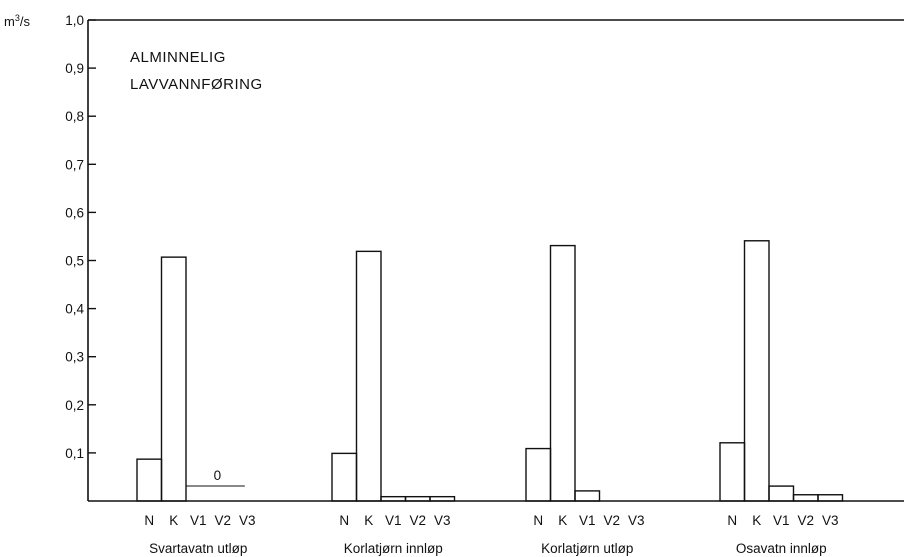 This screenshot has height=557, width=904. Describe the element at coordinates (781, 548) in the screenshot. I see `group-label: Osavatn innløp` at that location.